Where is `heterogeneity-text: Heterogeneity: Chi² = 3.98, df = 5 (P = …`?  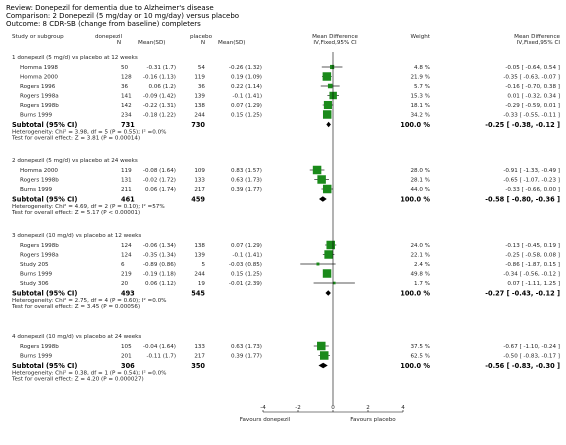
heterogeneity-text: Heterogeneity: Chi² = 3.98, df = 5 (P = … is located at coordinates (89, 132).